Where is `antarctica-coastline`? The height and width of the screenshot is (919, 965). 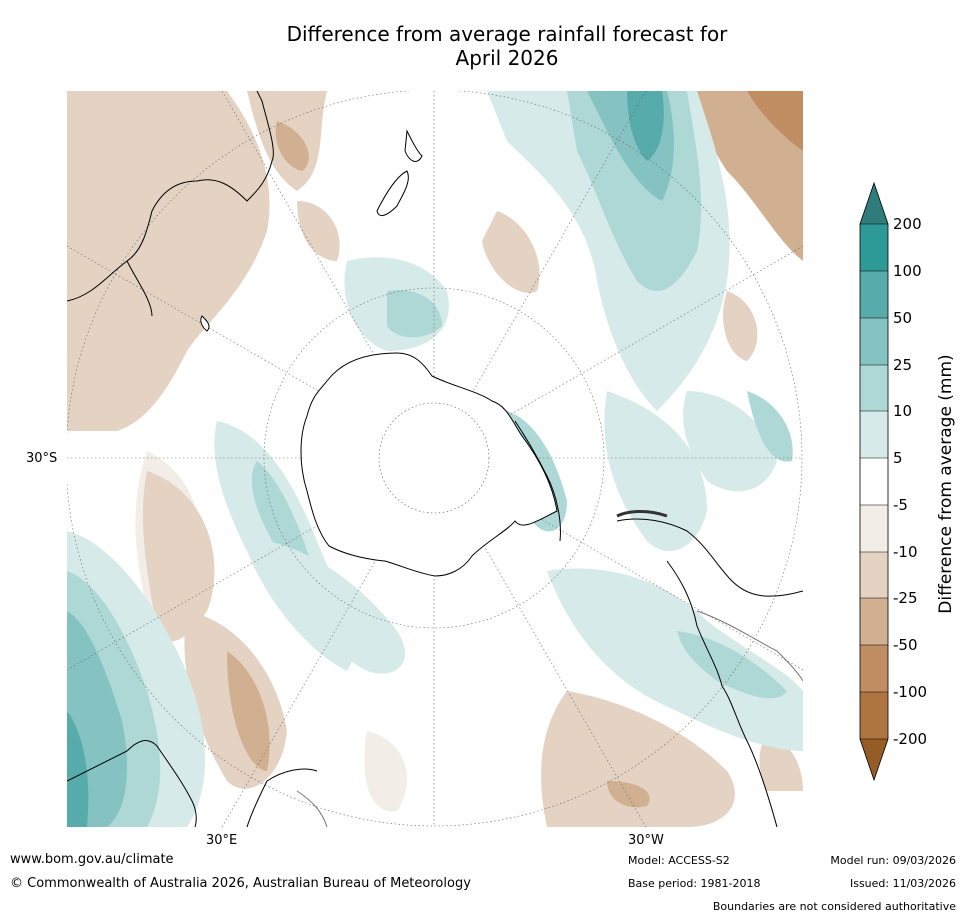 antarctica-coastline is located at coordinates (430, 464).